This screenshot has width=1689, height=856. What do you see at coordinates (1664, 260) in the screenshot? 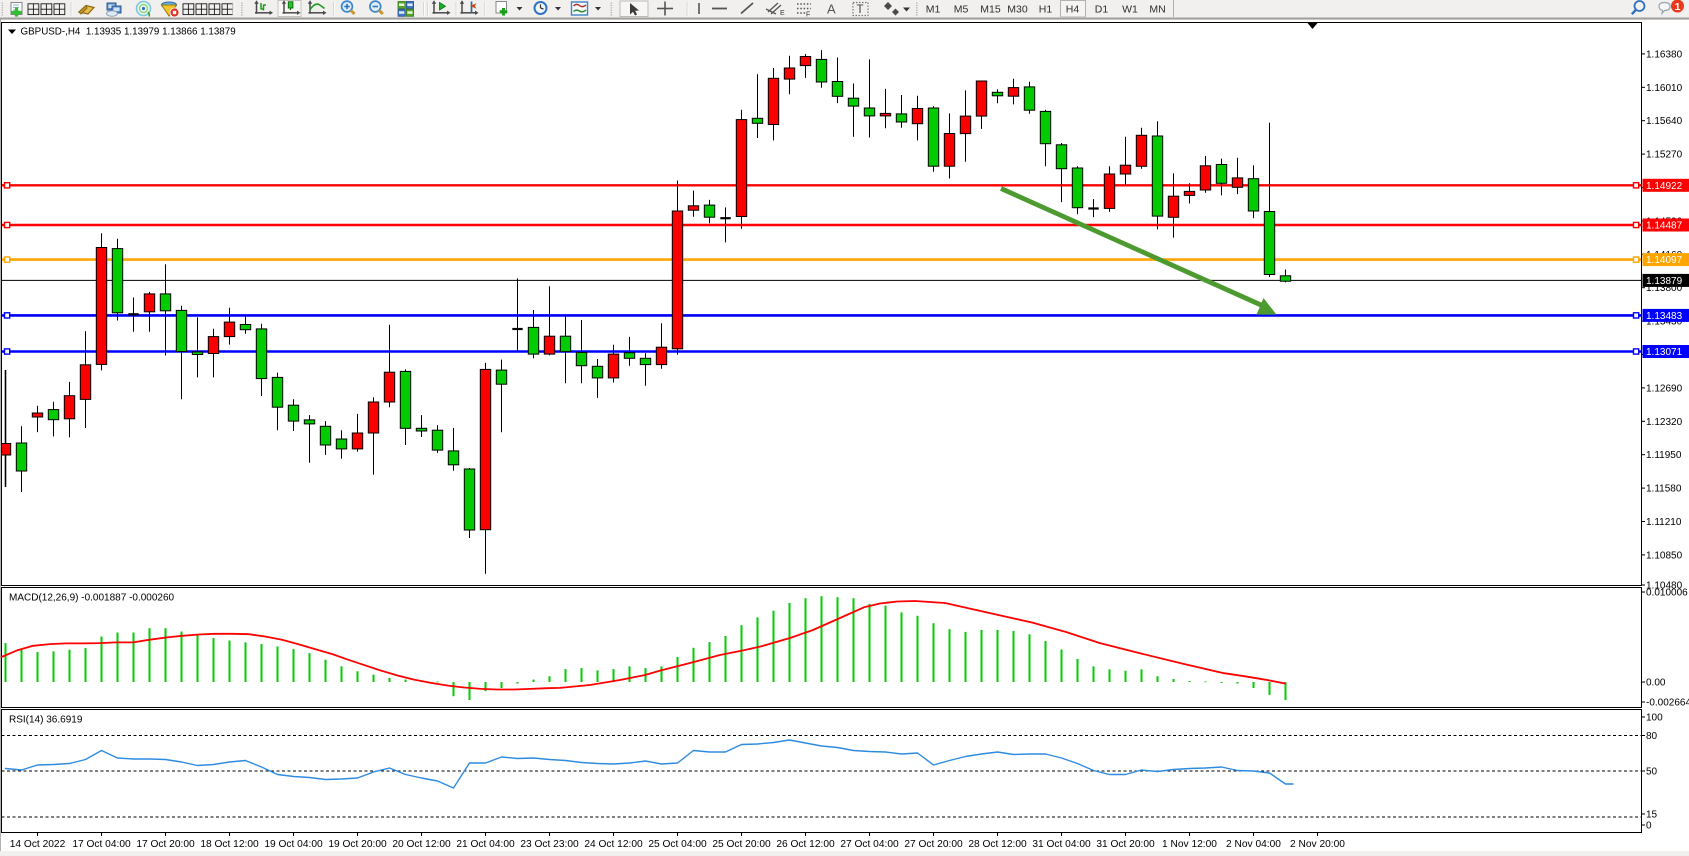
I see `svg-text: 1.14097` at bounding box center [1664, 260].